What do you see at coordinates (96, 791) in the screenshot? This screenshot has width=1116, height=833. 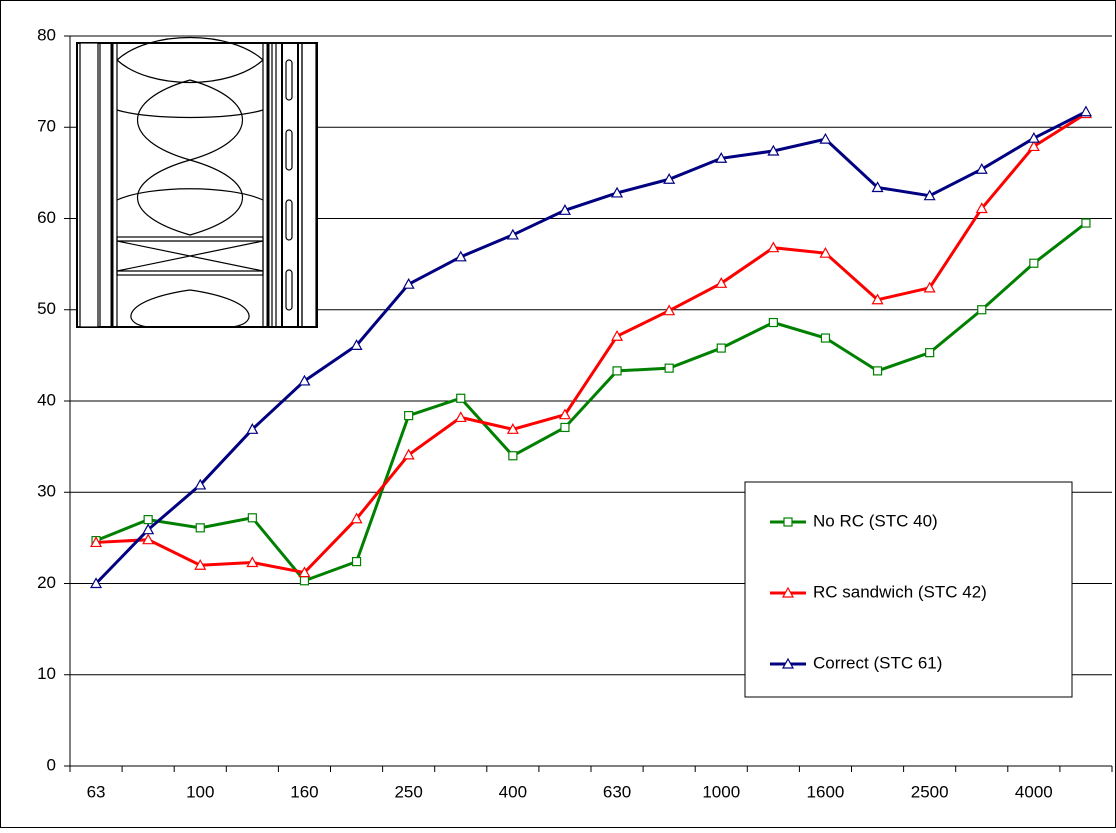 I see `x-tick-label: 63` at bounding box center [96, 791].